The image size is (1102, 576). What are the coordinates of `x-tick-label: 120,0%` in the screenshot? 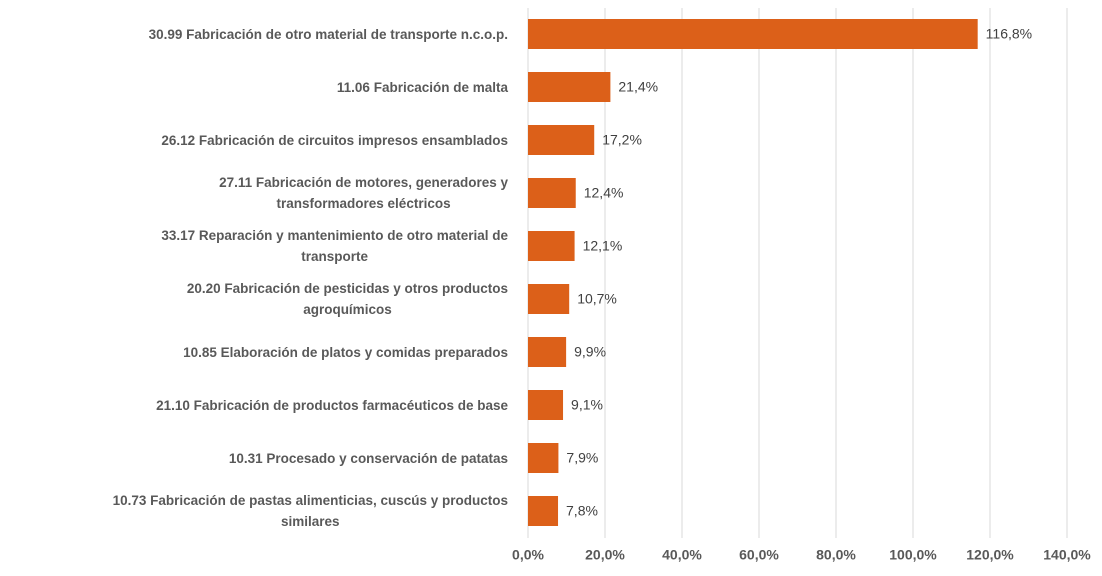 It's located at (990, 555).